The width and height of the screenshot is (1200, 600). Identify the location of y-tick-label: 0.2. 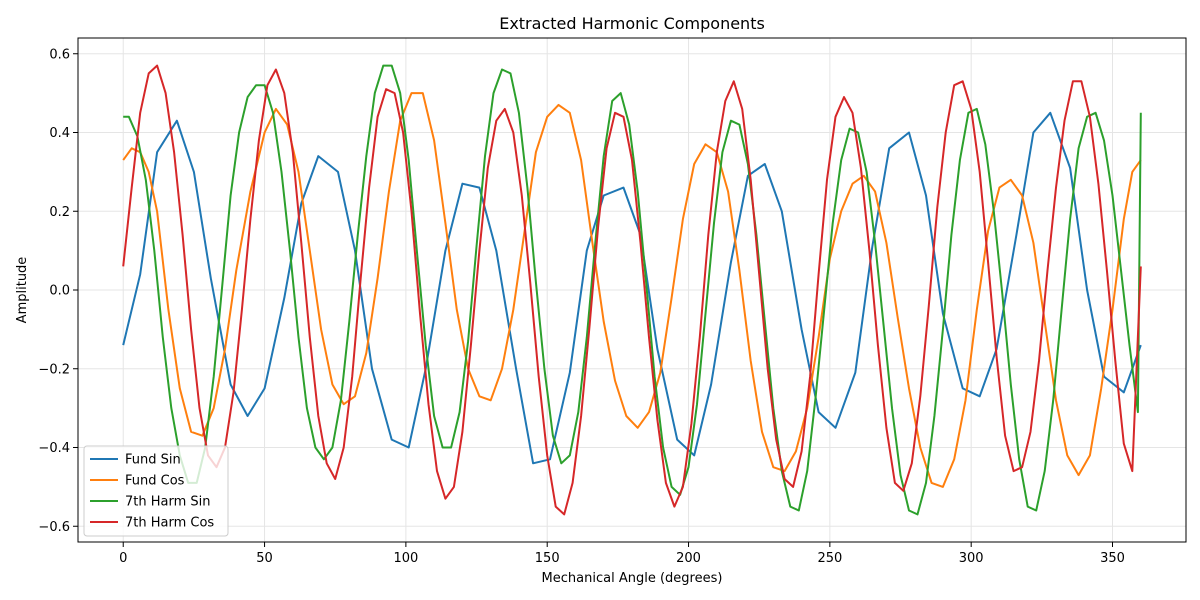
(59, 212).